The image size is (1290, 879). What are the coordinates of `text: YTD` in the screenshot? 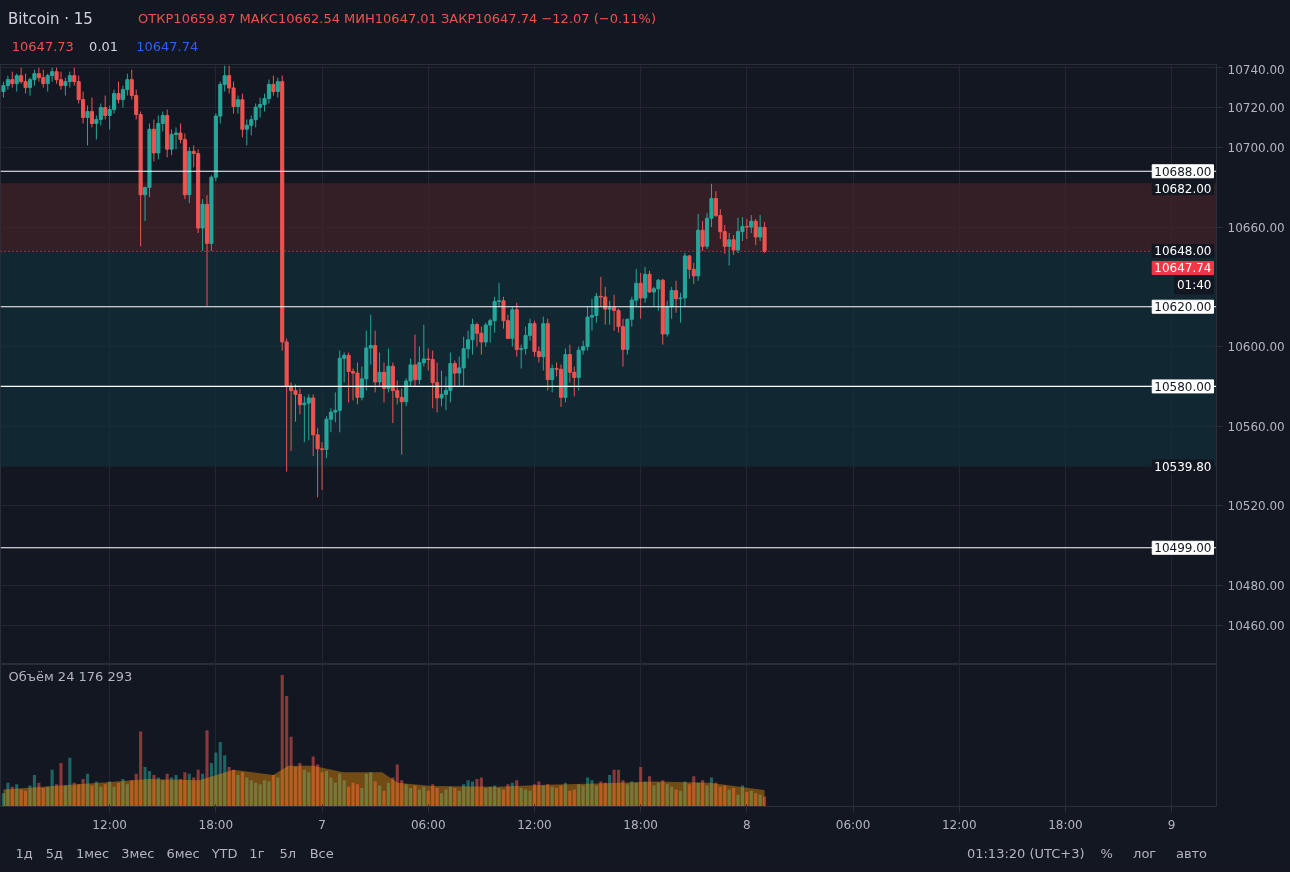 It's located at (224, 853).